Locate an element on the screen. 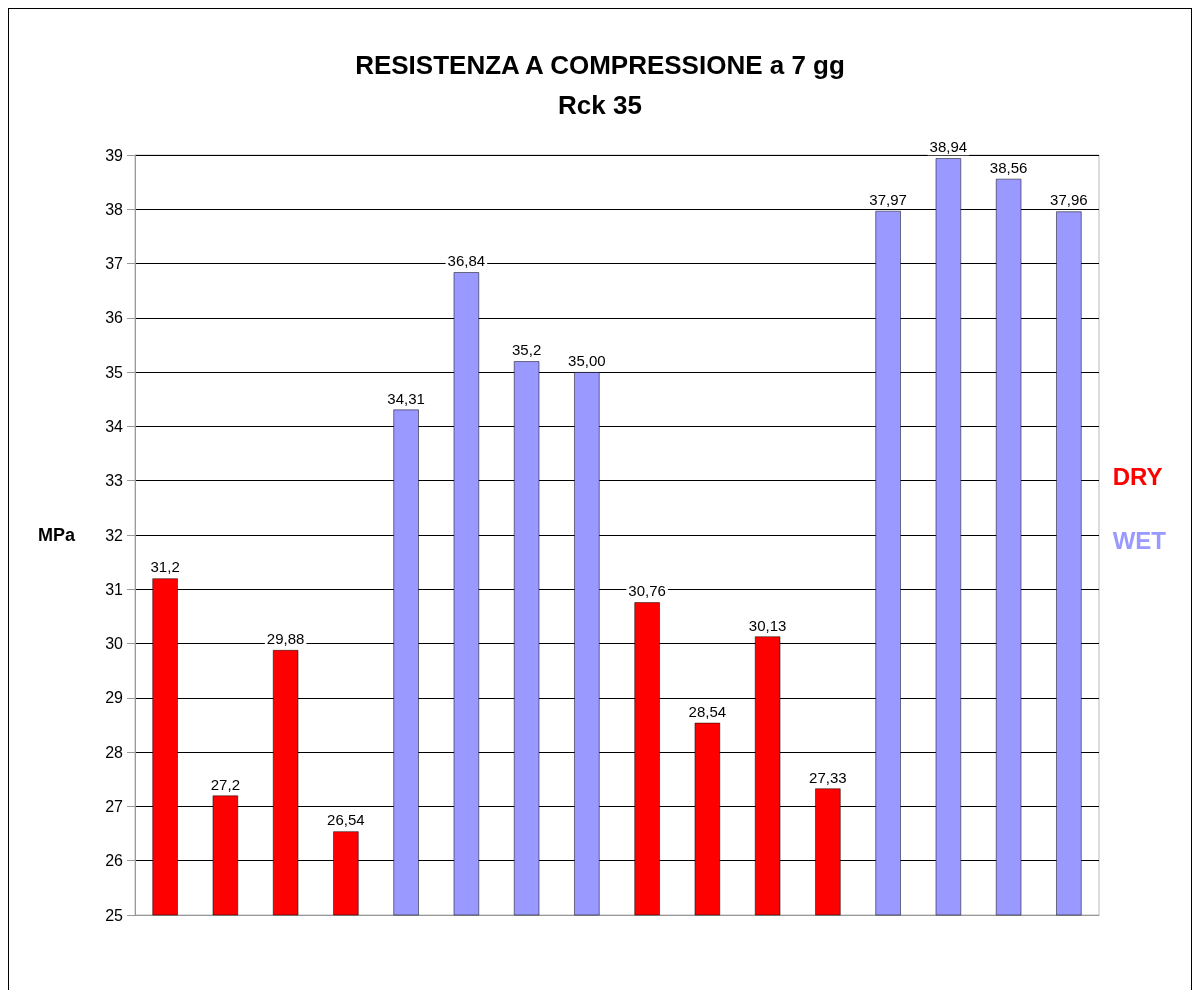 The width and height of the screenshot is (1194, 990). data-label: 29,88 is located at coordinates (285, 639).